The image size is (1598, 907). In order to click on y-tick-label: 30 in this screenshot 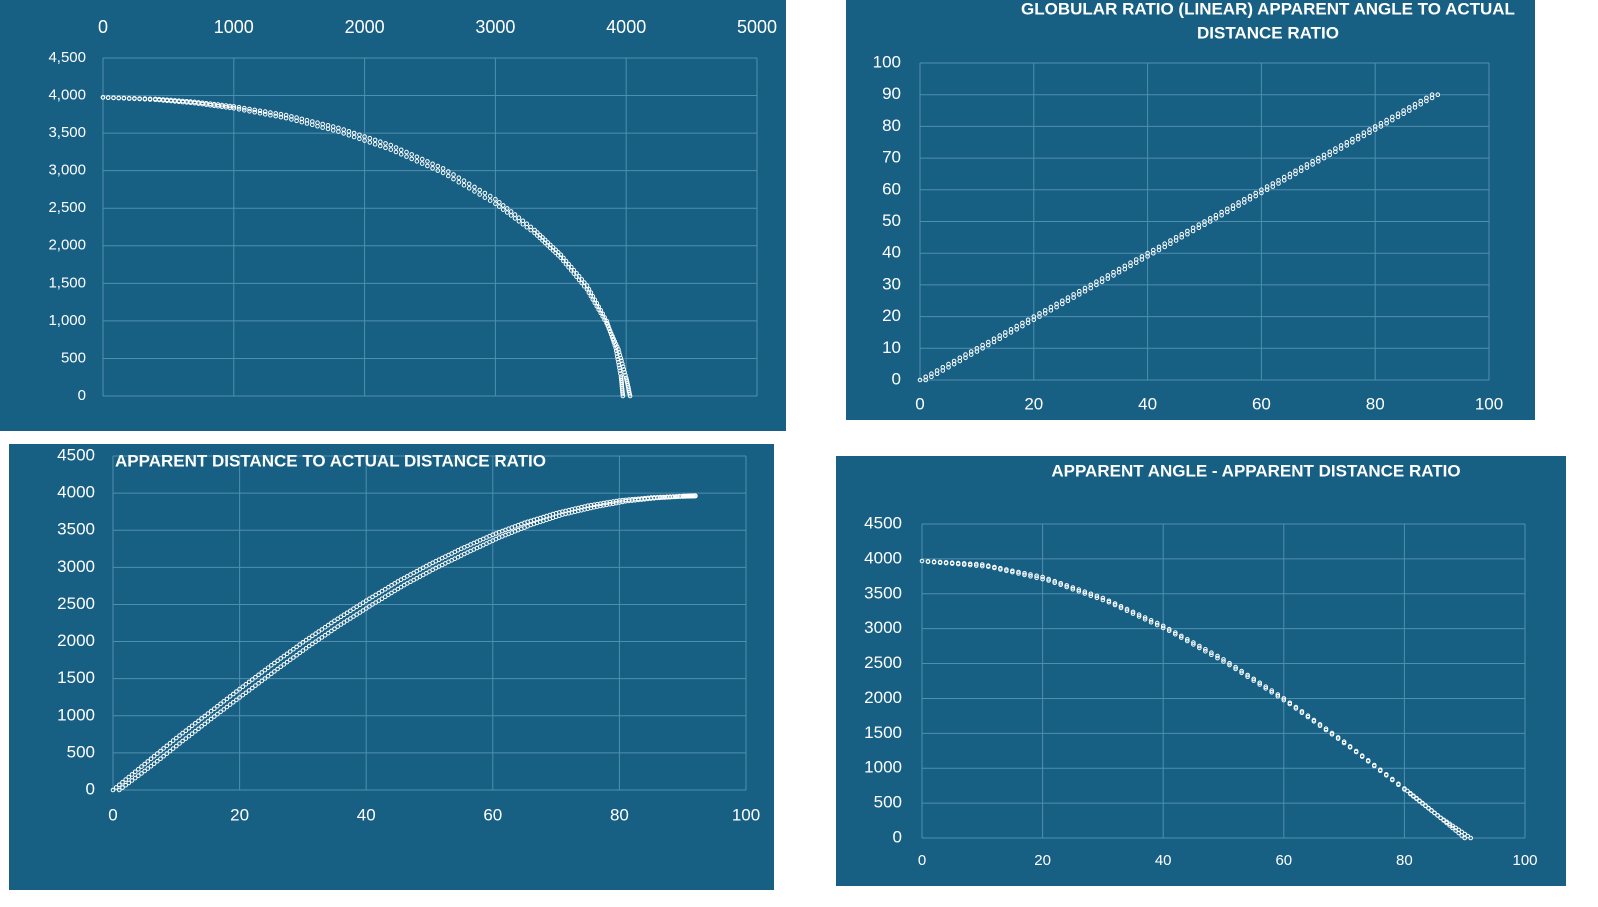, I will do `click(891, 283)`.